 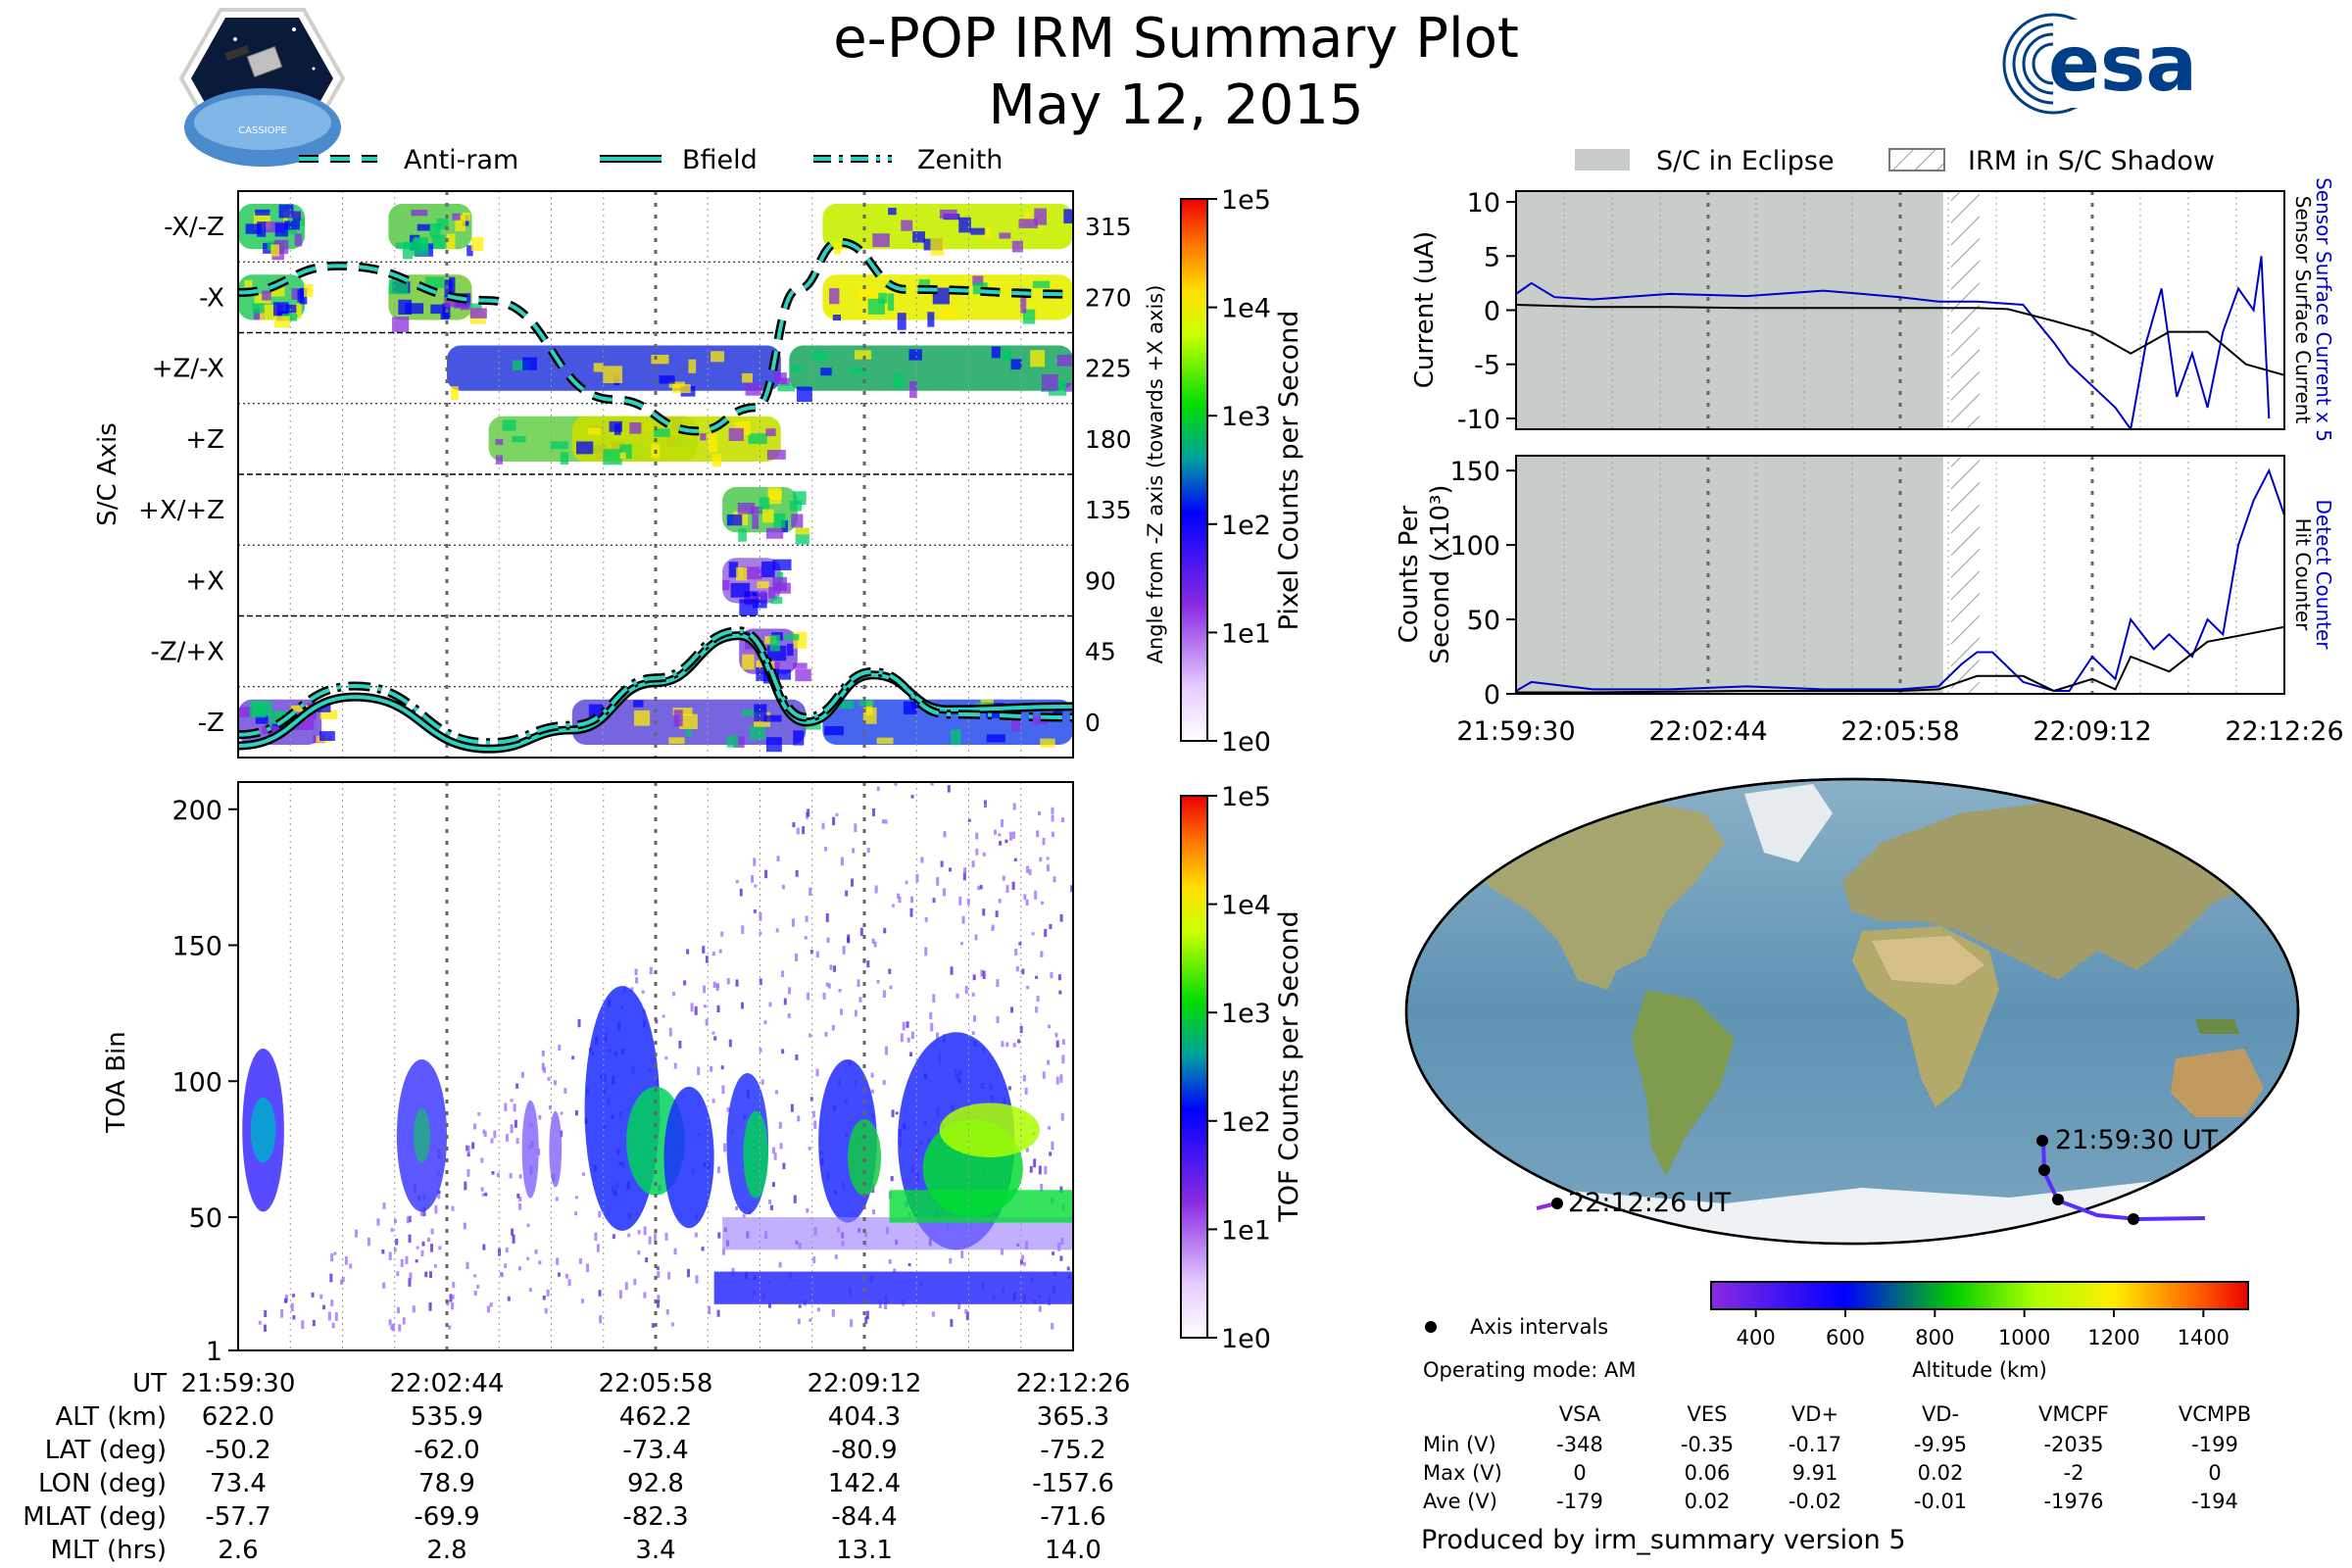 What do you see at coordinates (655, 686) in the screenshot?
I see `line-zenith` at bounding box center [655, 686].